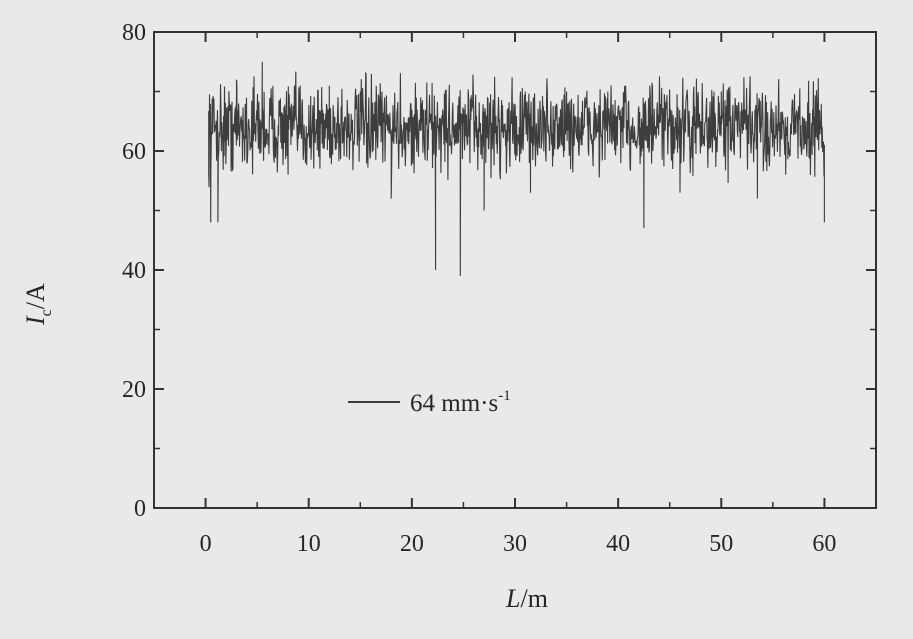  Describe the element at coordinates (824, 544) in the screenshot. I see `x-tick-label: 60` at that location.